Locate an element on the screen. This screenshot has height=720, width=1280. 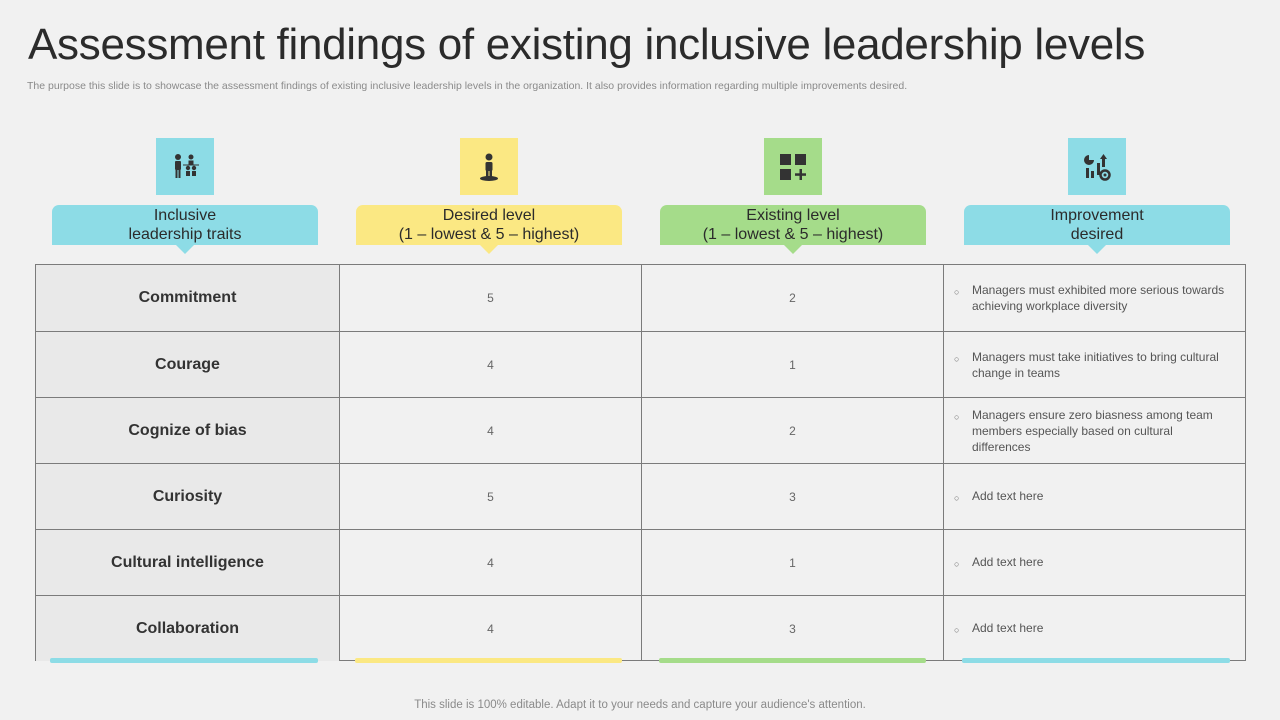
trait-cell: Commitment is located at coordinates (187, 298).